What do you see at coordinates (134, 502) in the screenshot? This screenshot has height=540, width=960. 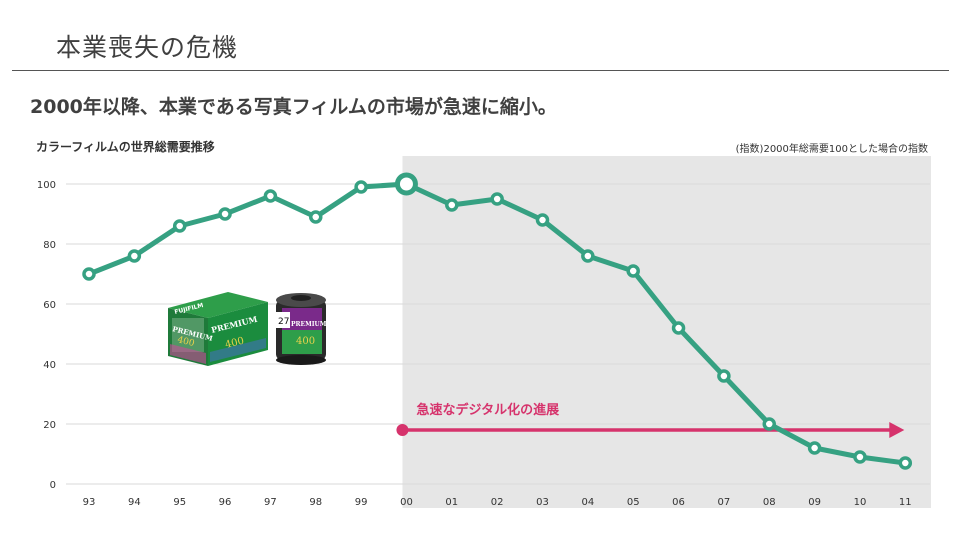 I see `x-tick-label: 94` at bounding box center [134, 502].